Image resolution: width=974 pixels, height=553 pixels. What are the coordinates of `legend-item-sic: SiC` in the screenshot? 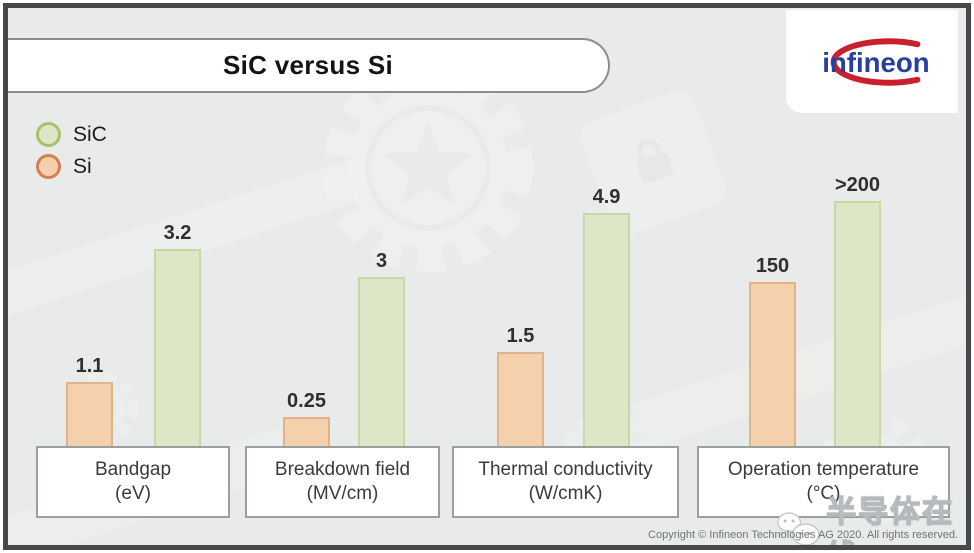 It's located at (71, 134).